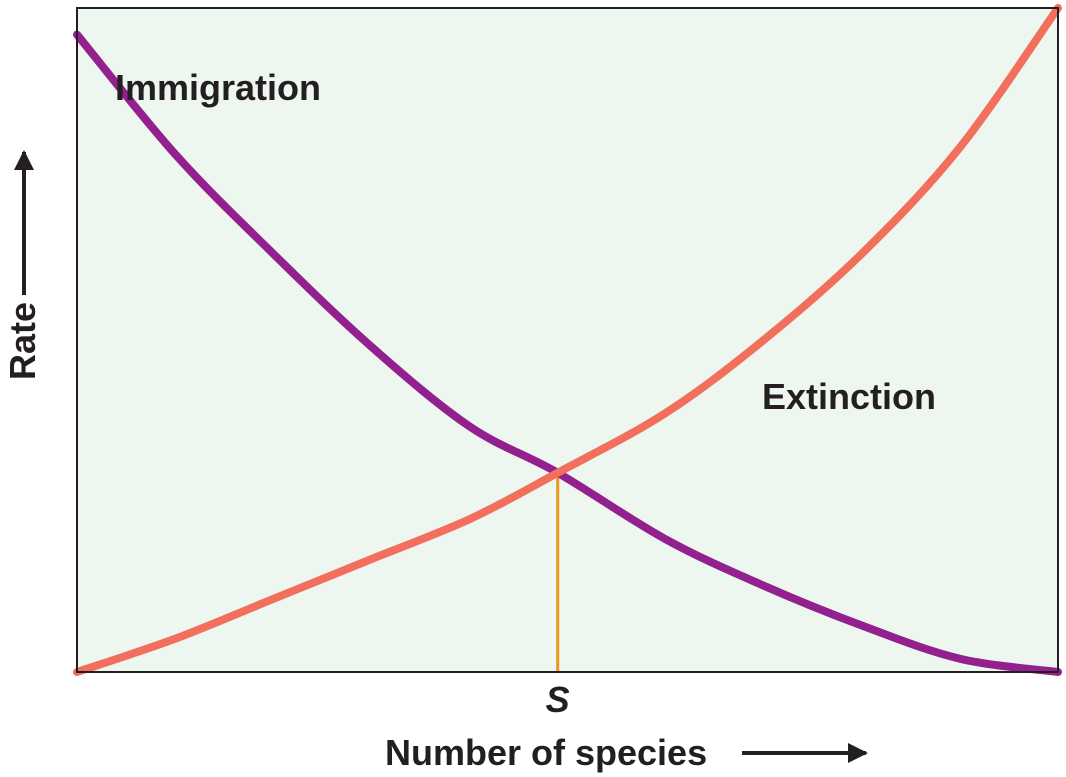 This screenshot has height=777, width=1066. What do you see at coordinates (22, 341) in the screenshot?
I see `y-axis-label: Rate` at bounding box center [22, 341].